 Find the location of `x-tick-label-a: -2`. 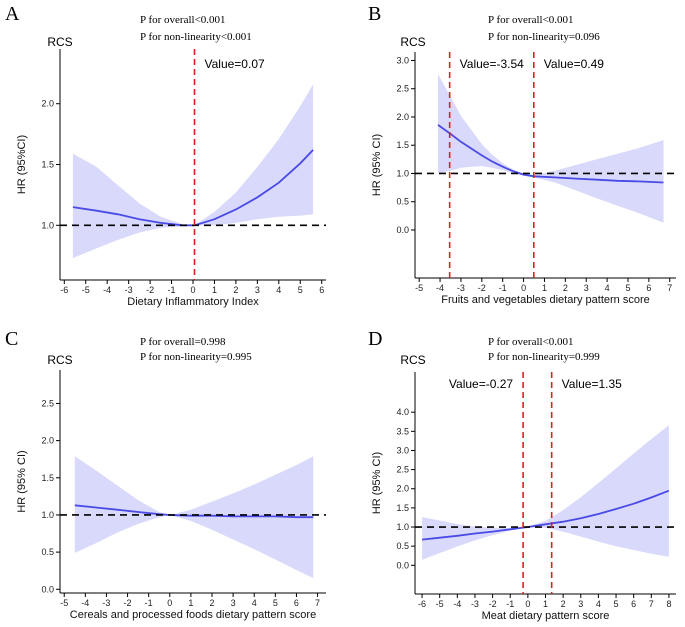

x-tick-label-a: -2 is located at coordinates (150, 290).